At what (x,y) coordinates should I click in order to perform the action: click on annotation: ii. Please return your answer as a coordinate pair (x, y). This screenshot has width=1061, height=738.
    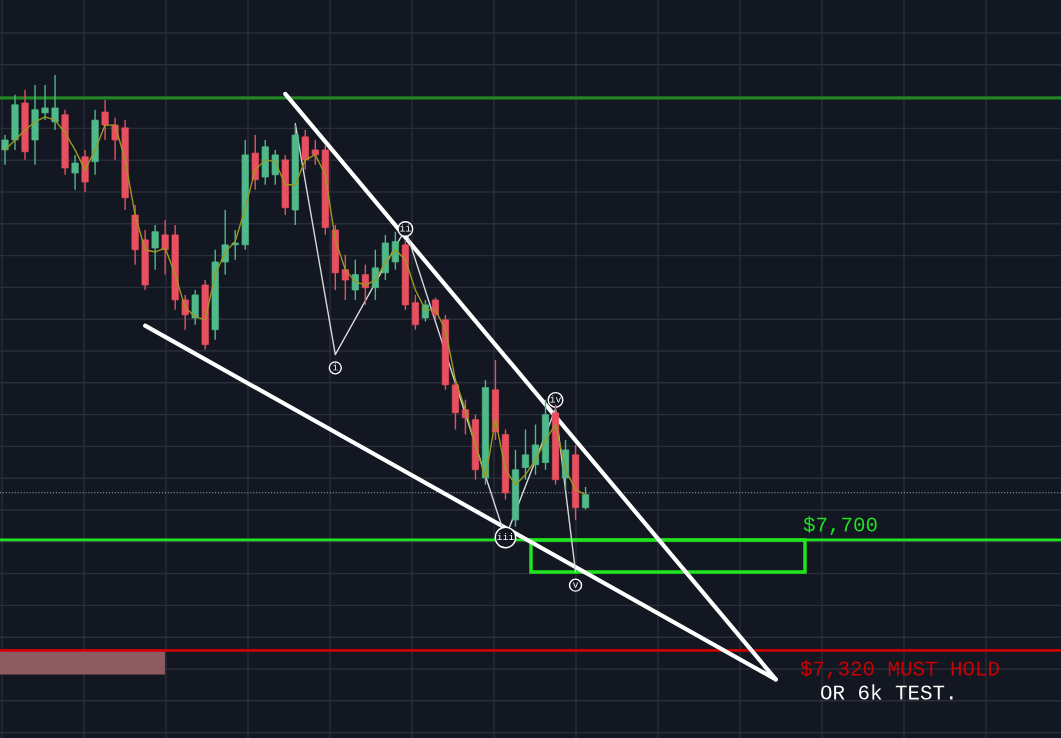
    Looking at the image, I should click on (405, 228).